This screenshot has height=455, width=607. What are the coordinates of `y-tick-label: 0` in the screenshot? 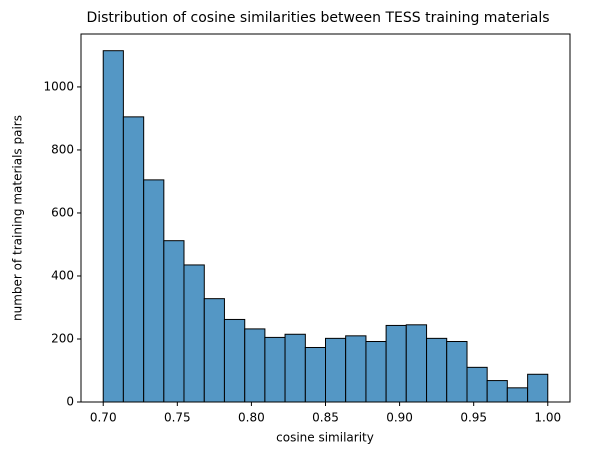 It's located at (70, 402).